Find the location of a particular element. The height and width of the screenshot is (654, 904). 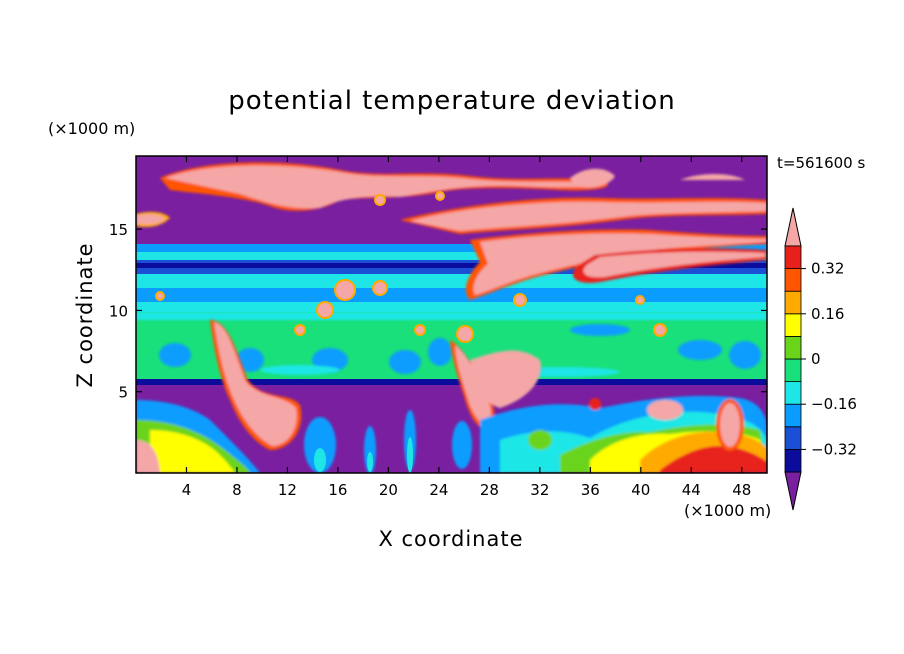

x-tick-label: 36 is located at coordinates (590, 490).